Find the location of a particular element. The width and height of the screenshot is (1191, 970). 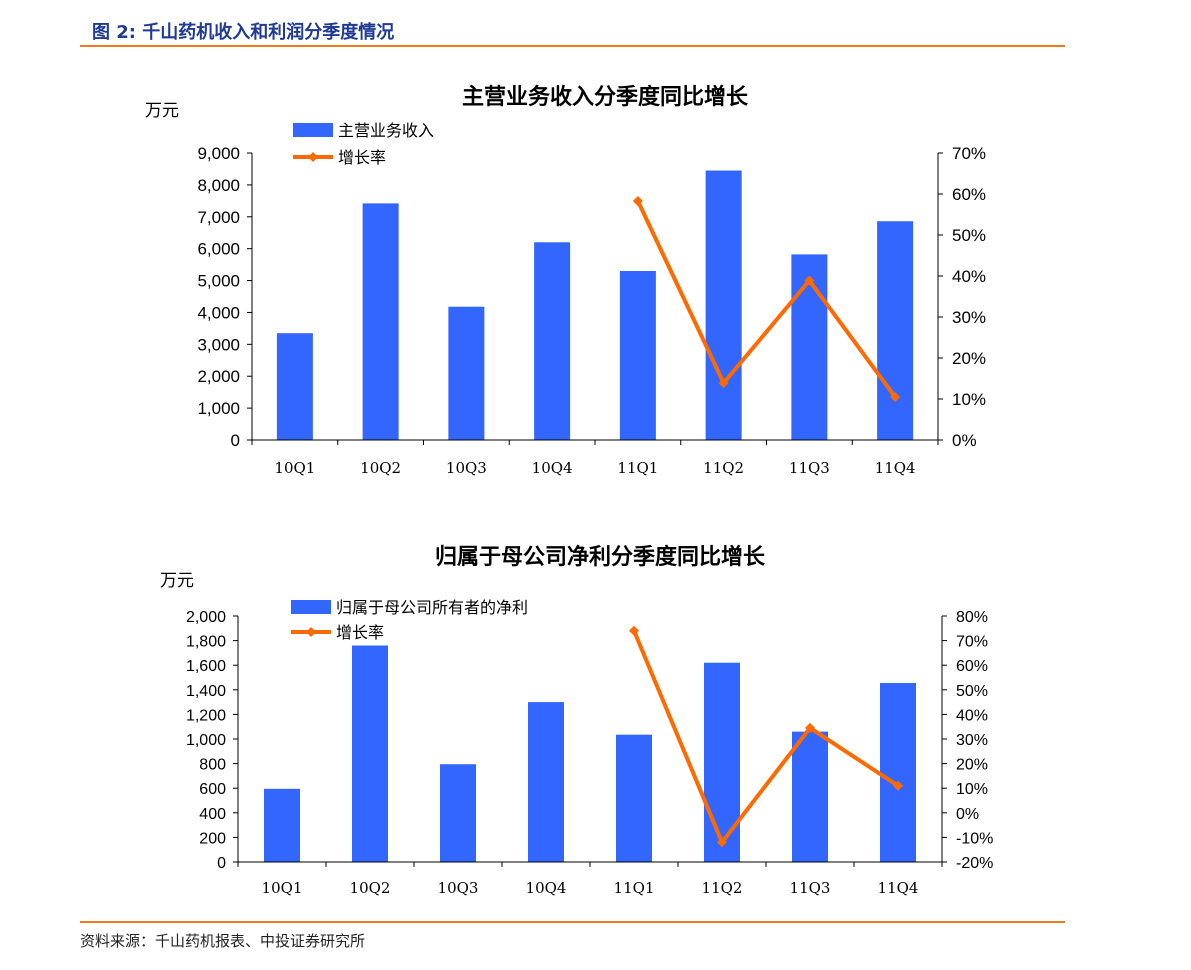

chart-1-bar-10Q1 is located at coordinates (282, 825).